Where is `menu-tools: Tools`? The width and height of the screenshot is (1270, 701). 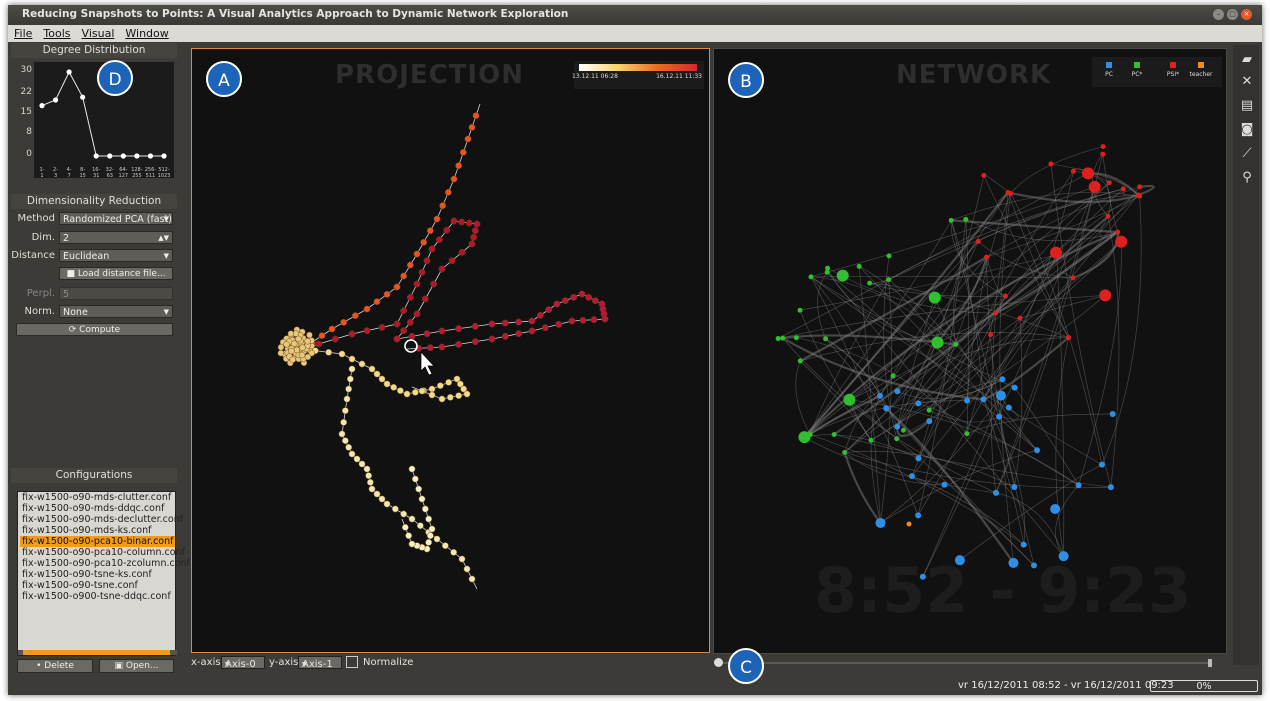
menu-tools: Tools is located at coordinates (57, 33).